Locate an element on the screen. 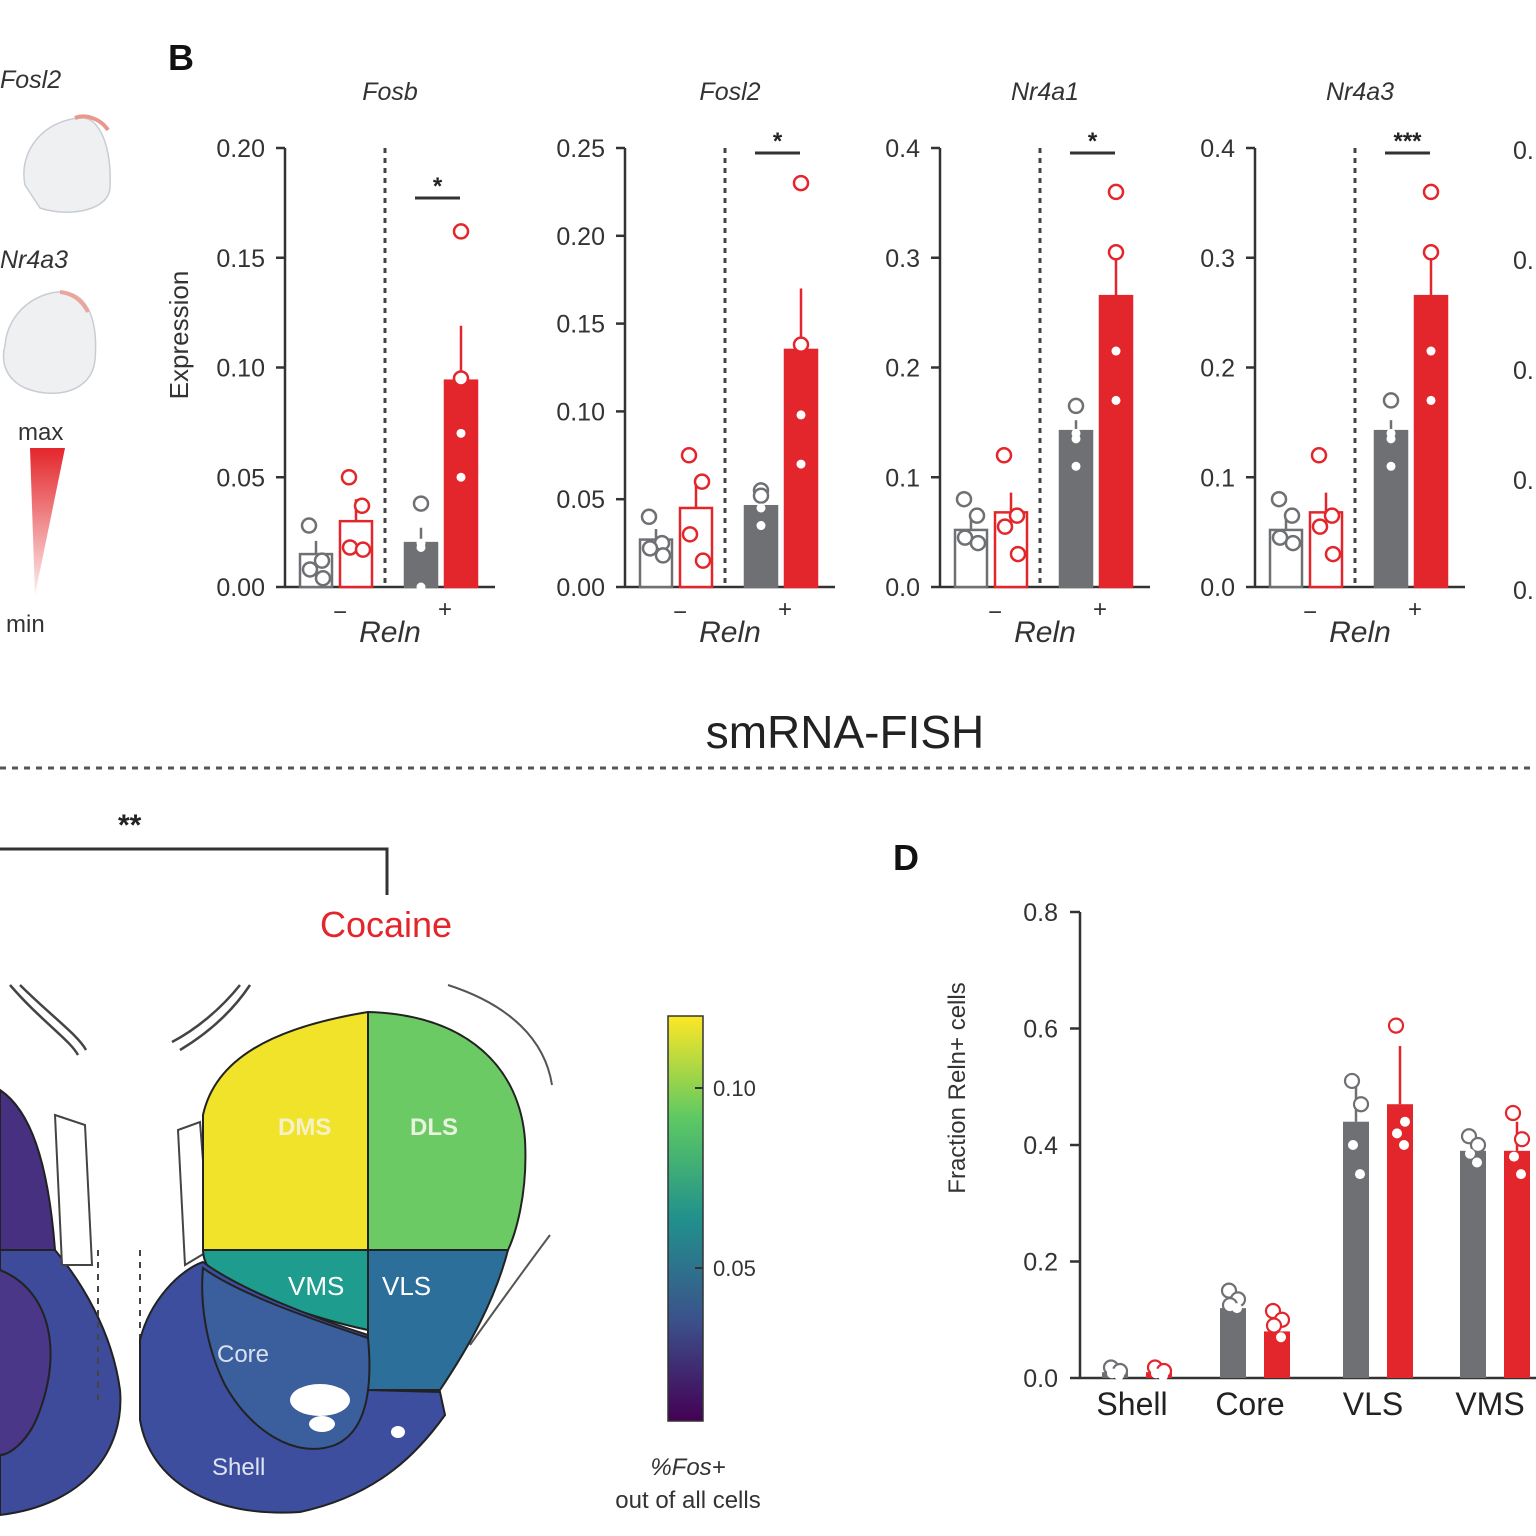 The width and height of the screenshot is (1536, 1536). colorbar is located at coordinates (685, 1218).